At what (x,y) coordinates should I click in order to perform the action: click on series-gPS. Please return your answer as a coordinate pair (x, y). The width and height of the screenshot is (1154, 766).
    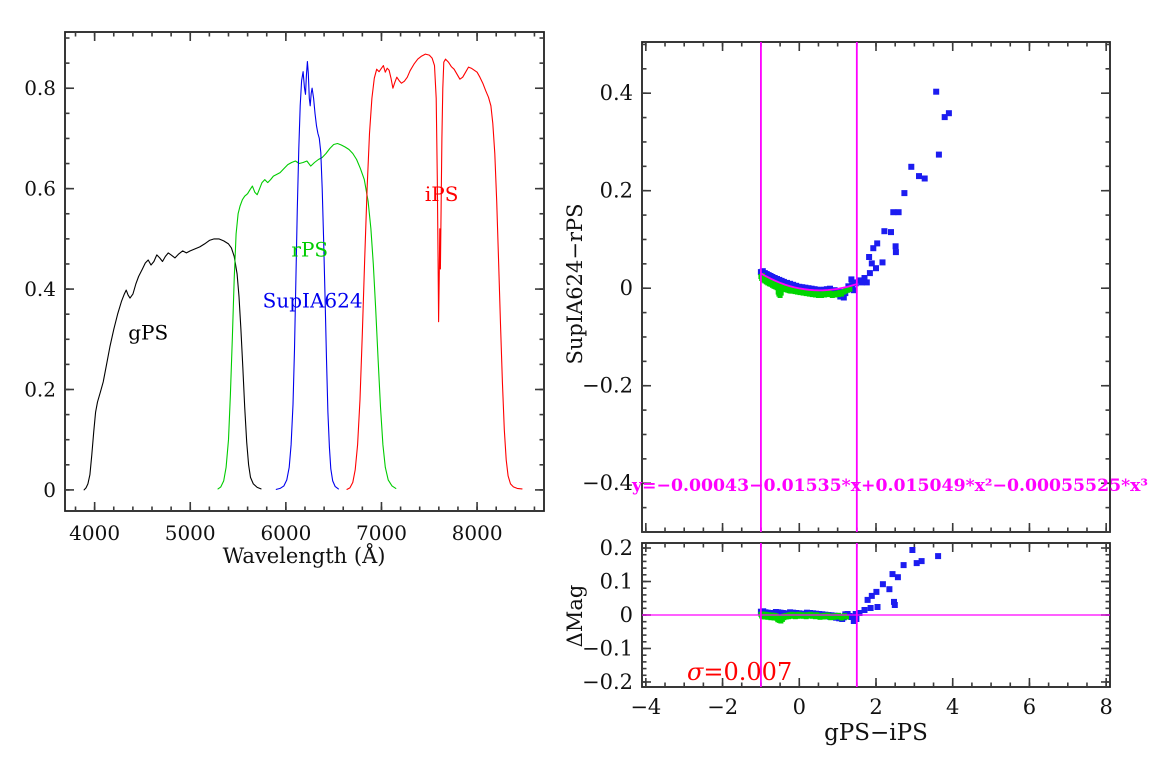
    Looking at the image, I should click on (172, 364).